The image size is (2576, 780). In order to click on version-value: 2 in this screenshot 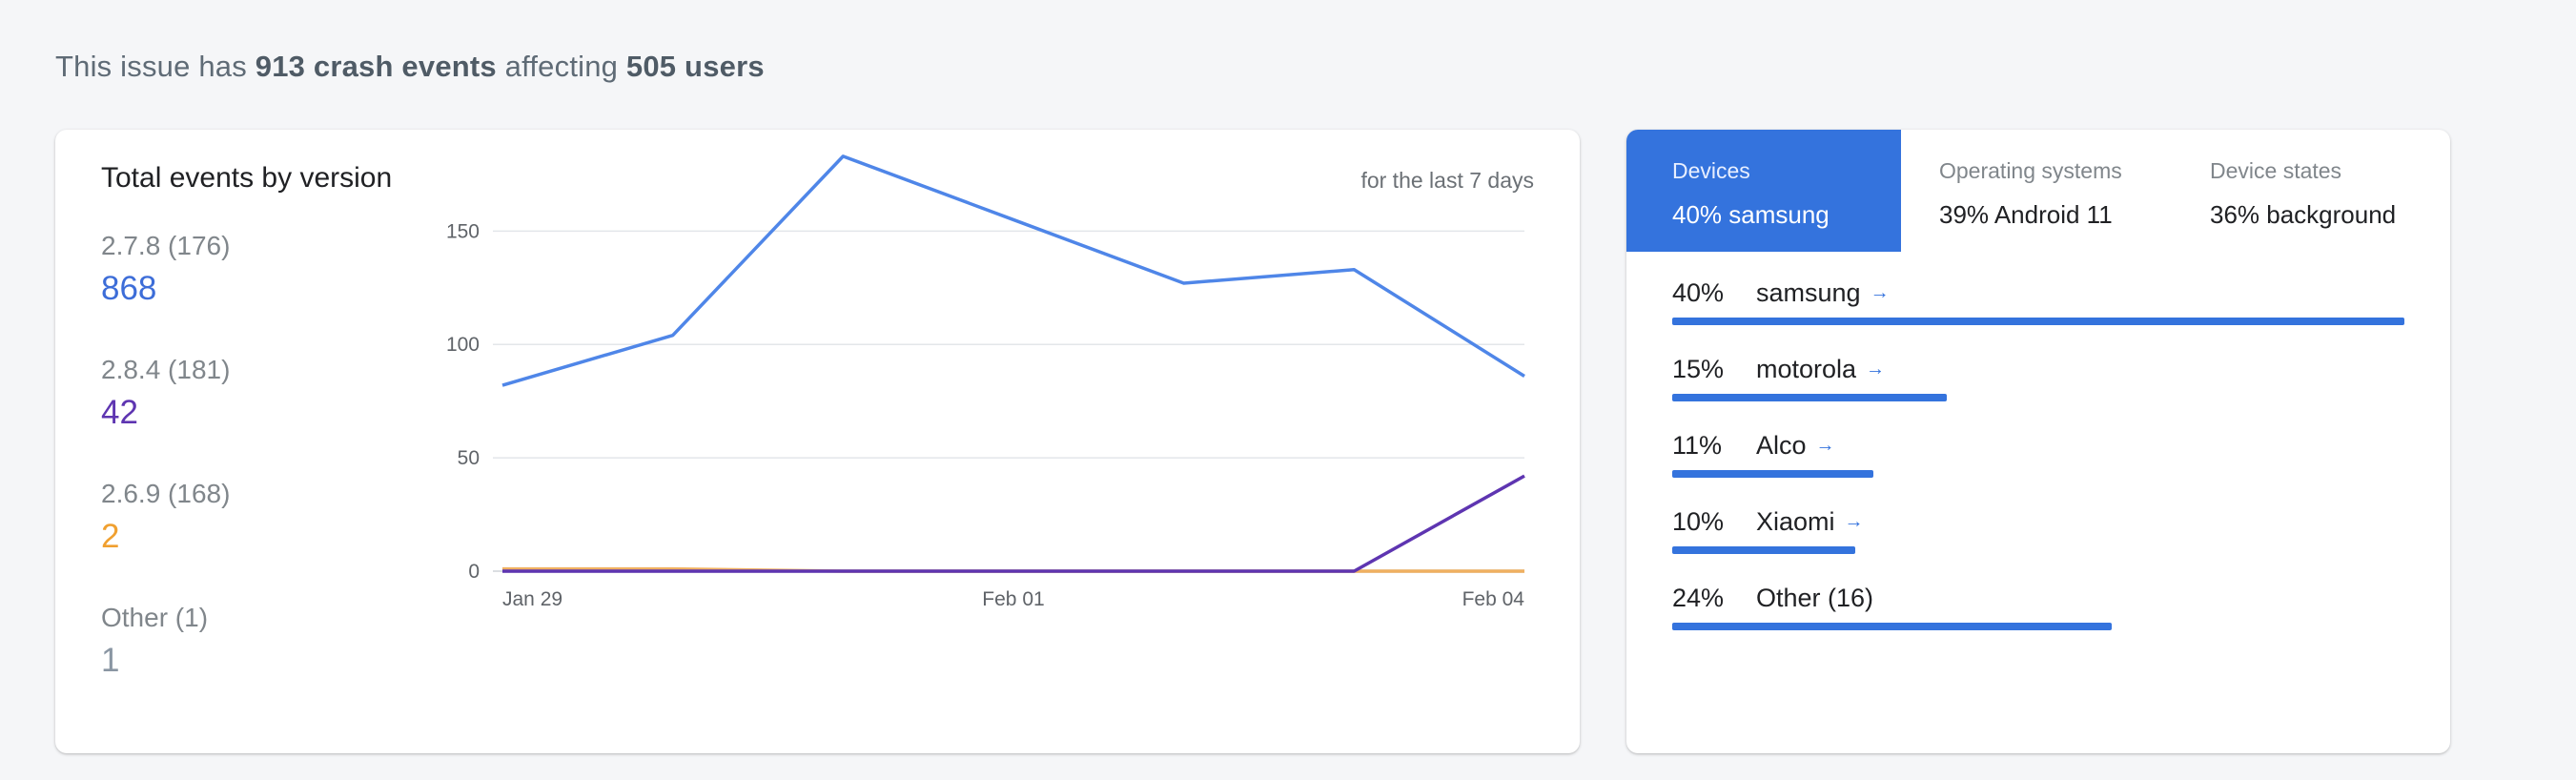, I will do `click(111, 536)`.